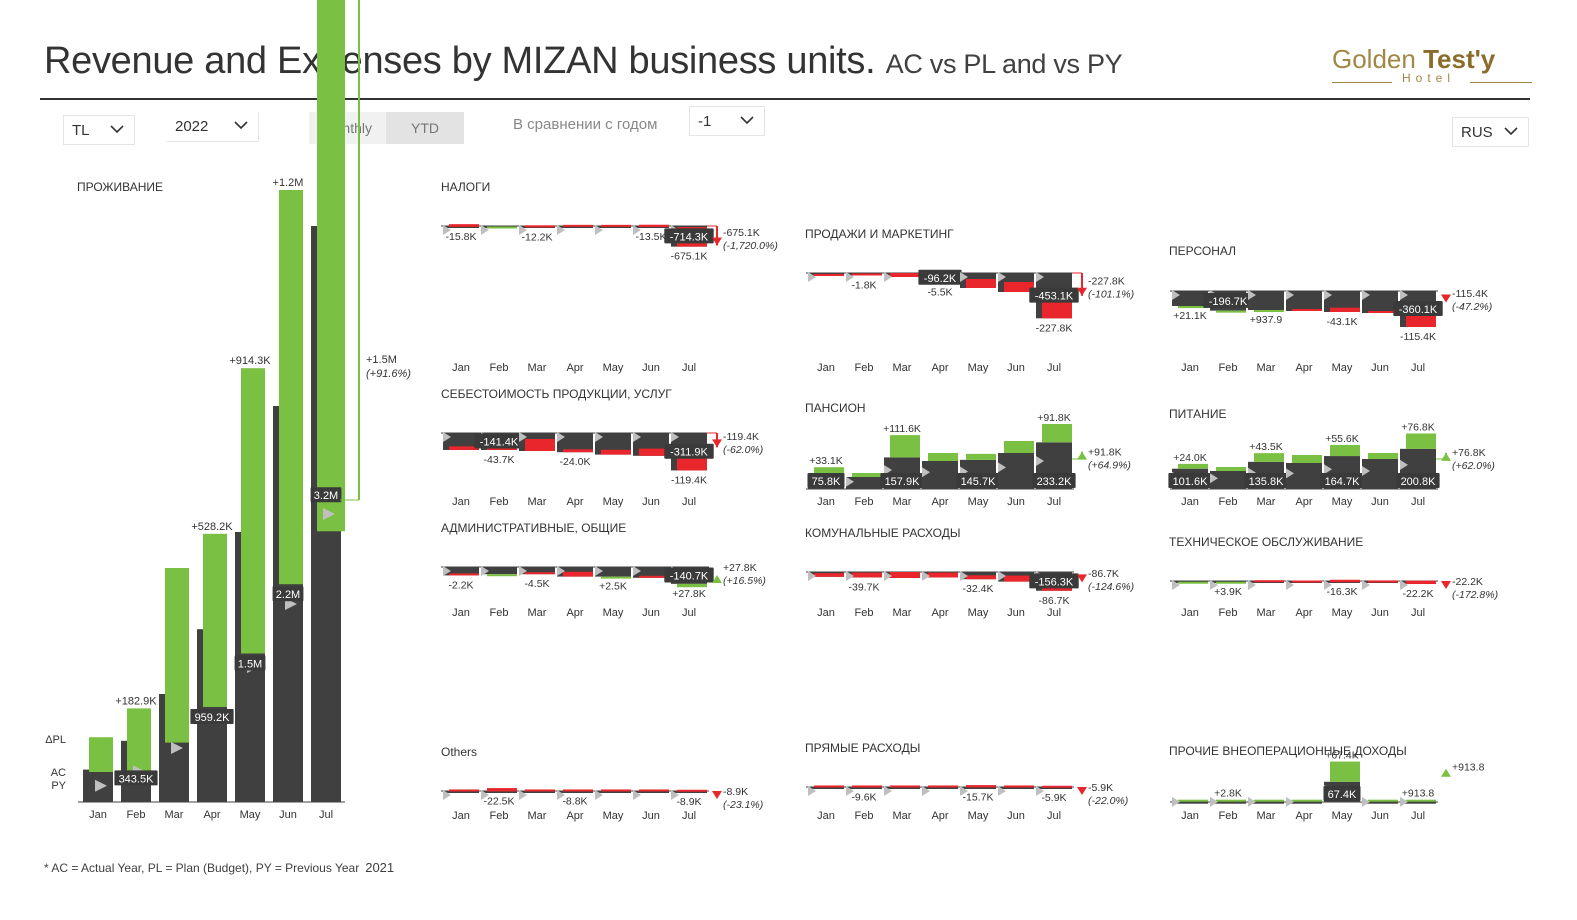 Image resolution: width=1577 pixels, height=920 pixels. Describe the element at coordinates (747, 120) in the screenshot. I see `chevron-down-icon` at that location.